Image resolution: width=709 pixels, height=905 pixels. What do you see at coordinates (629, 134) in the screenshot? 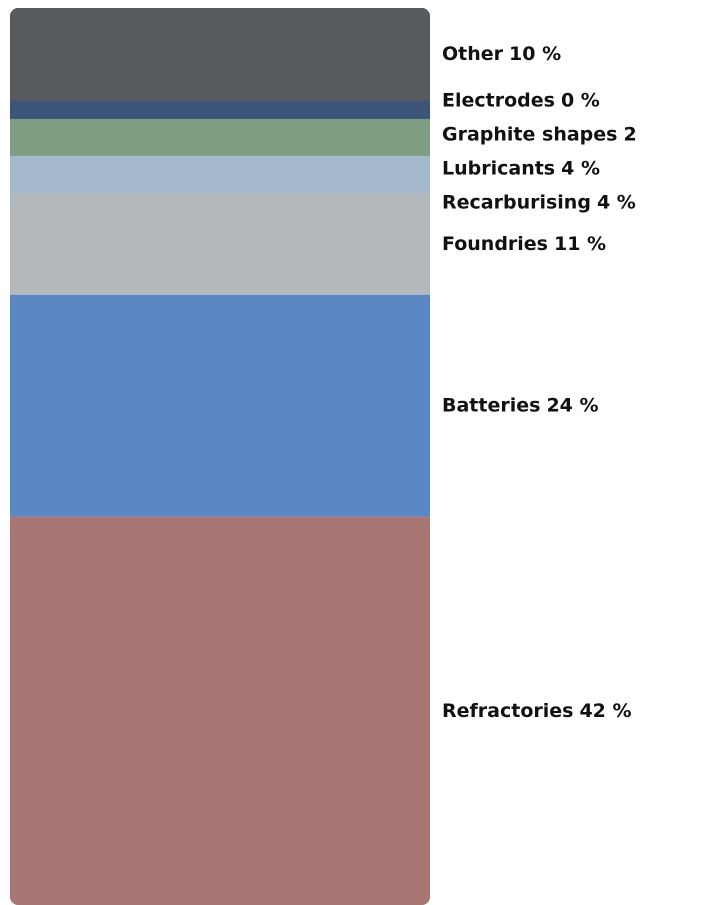
I see `value-label: 2` at bounding box center [629, 134].